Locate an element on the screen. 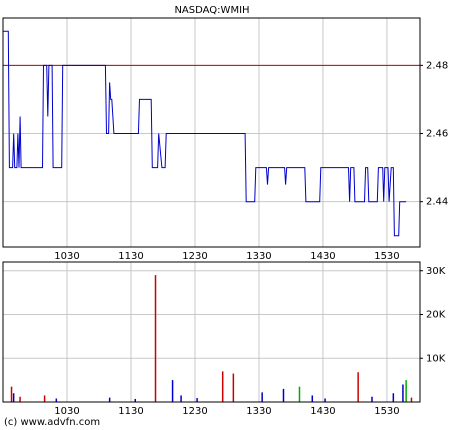 Image resolution: width=460 pixels, height=430 pixels. y-tick-label: 2.46 is located at coordinates (437, 134).